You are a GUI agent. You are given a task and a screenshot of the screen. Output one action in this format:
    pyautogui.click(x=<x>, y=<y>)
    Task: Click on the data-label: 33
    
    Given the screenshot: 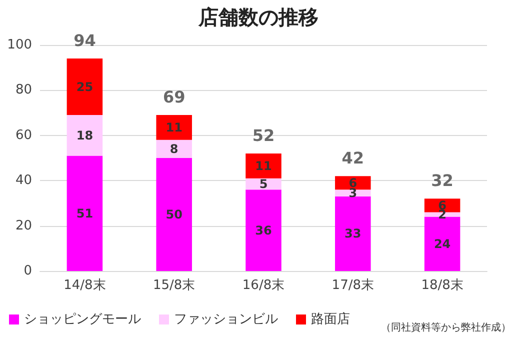 What is the action you would take?
    pyautogui.click(x=353, y=233)
    